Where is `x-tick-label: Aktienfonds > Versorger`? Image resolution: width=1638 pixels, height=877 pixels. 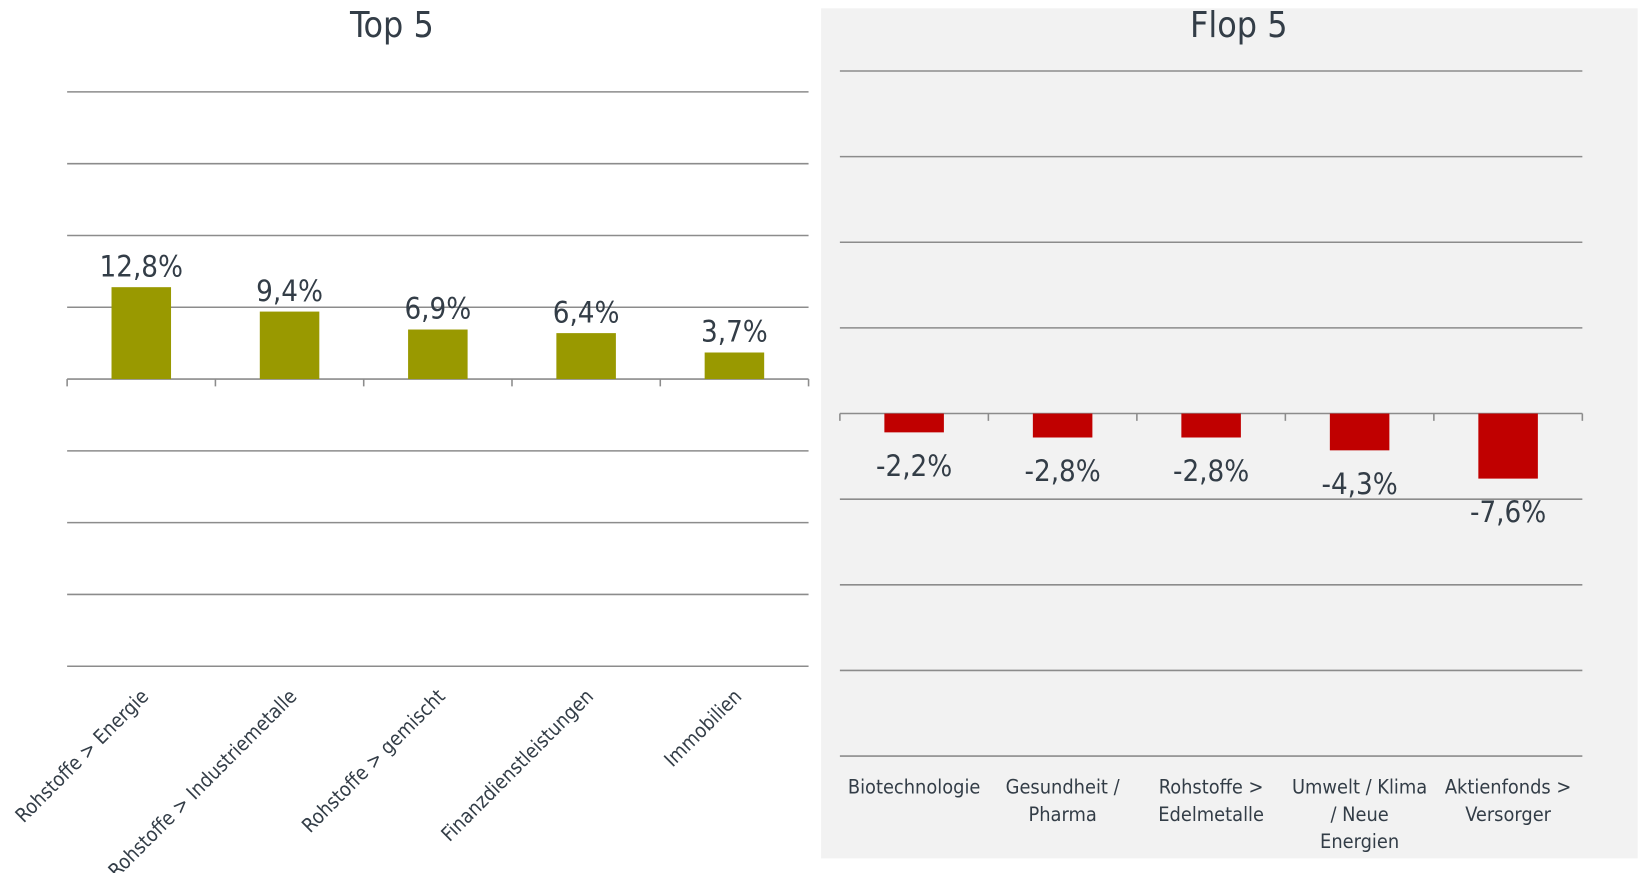 x-tick-label: Aktienfonds > Versorger is located at coordinates (1508, 801).